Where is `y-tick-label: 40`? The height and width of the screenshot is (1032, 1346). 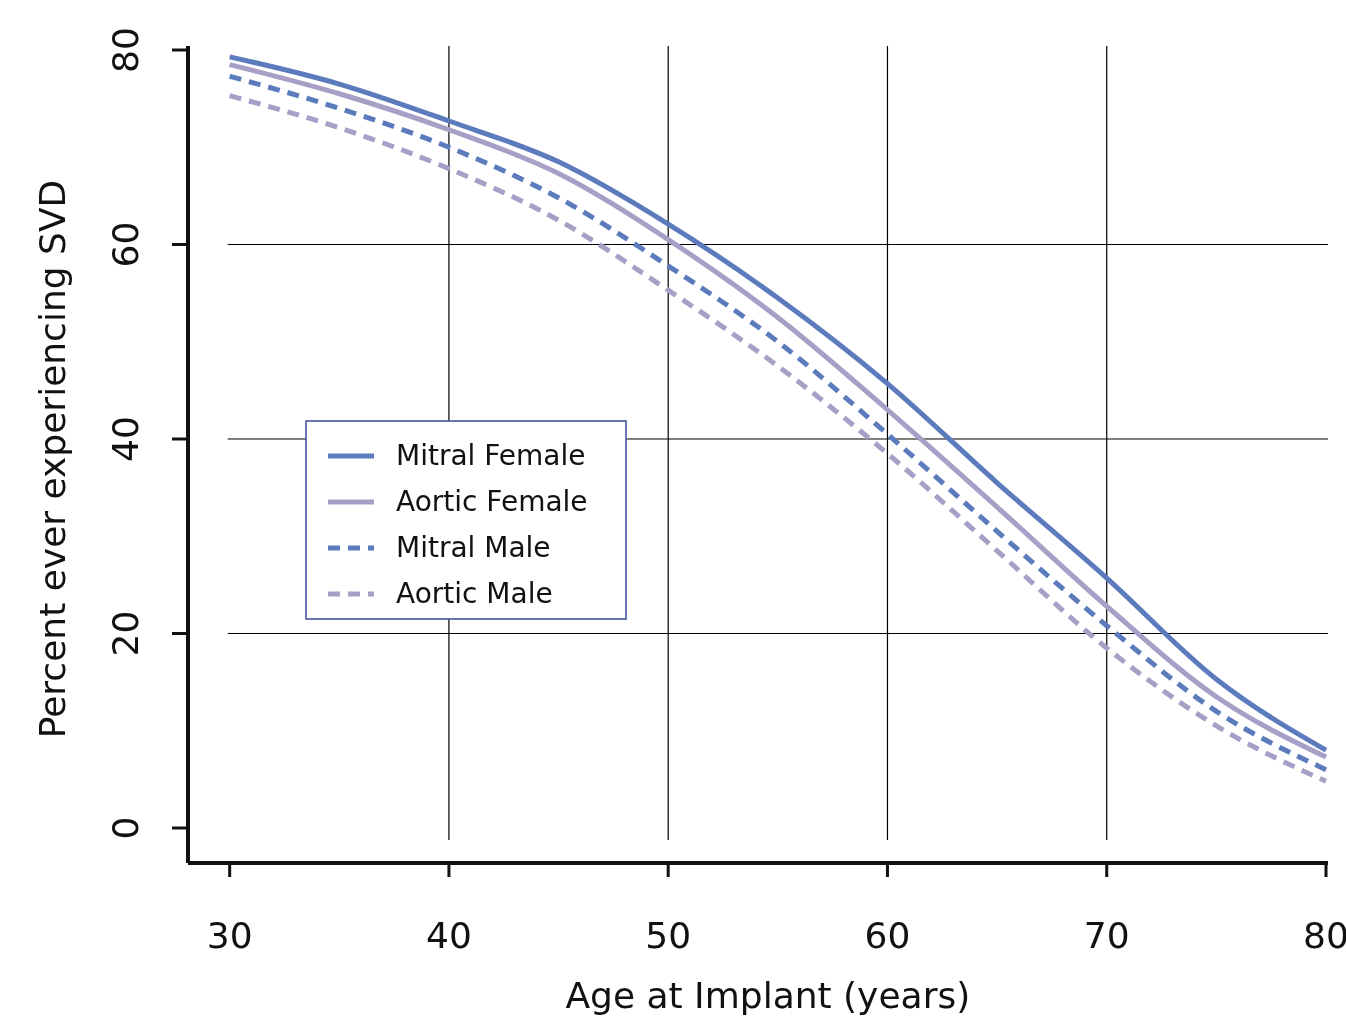
y-tick-label: 40 is located at coordinates (125, 439).